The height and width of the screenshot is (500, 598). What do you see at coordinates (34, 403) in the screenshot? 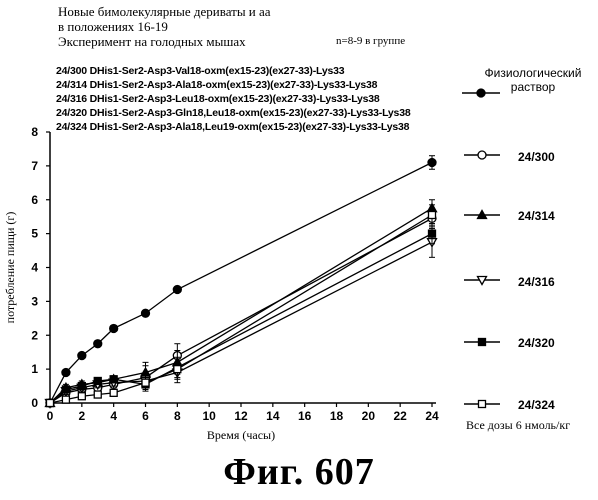
I see `y-tick-label: 0` at bounding box center [34, 403].